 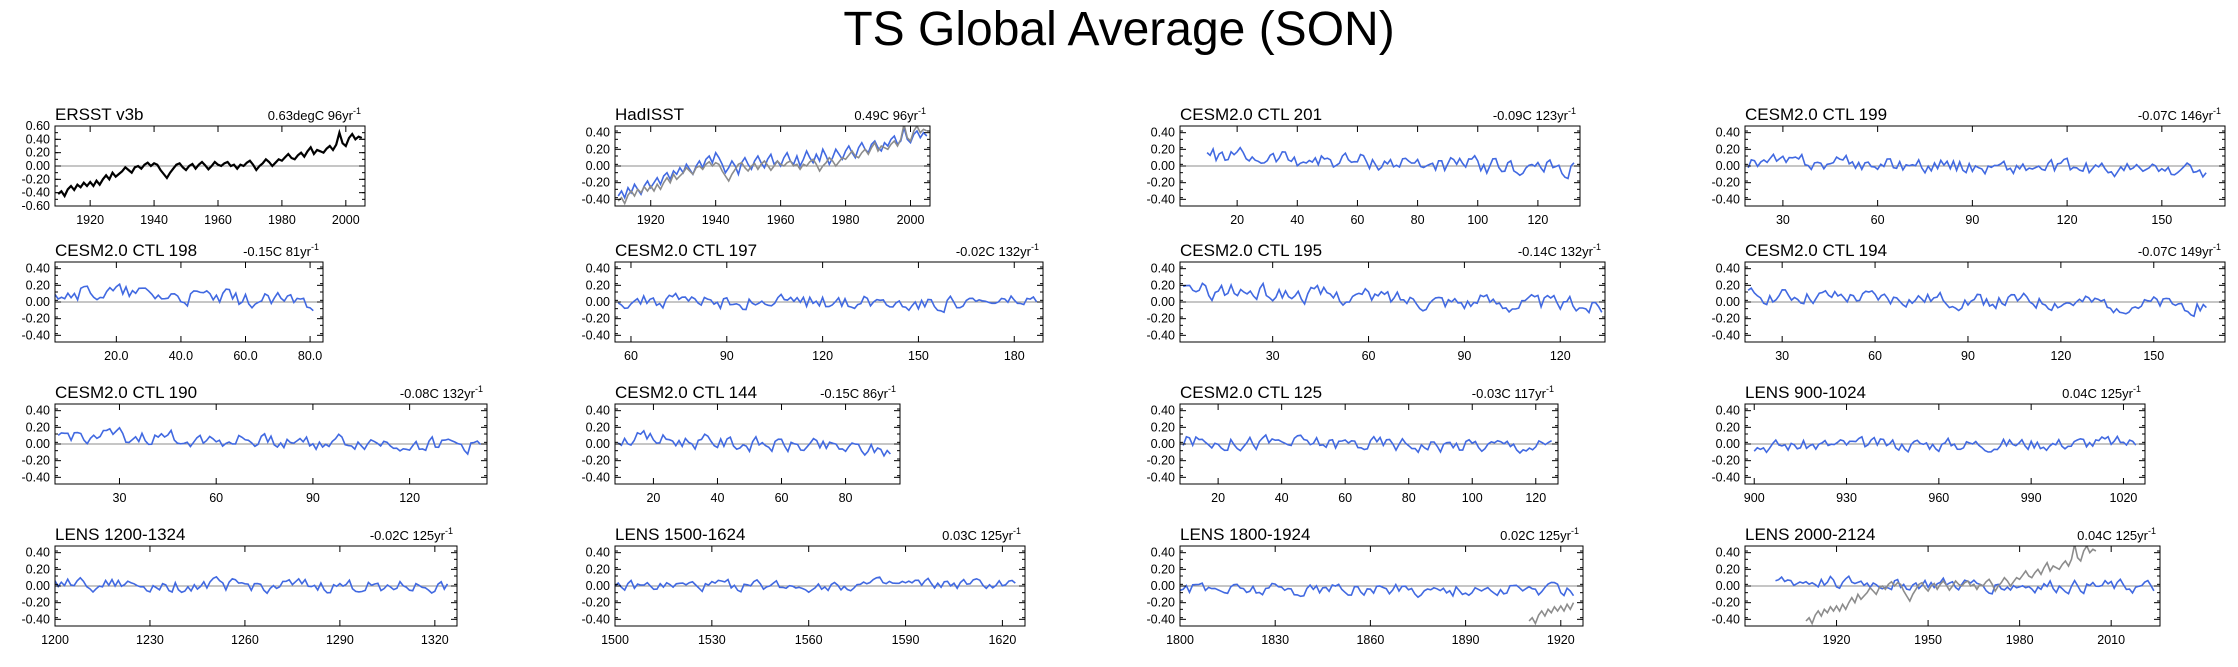 What do you see at coordinates (1938, 498) in the screenshot?
I see `x-tick-label: 960` at bounding box center [1938, 498].